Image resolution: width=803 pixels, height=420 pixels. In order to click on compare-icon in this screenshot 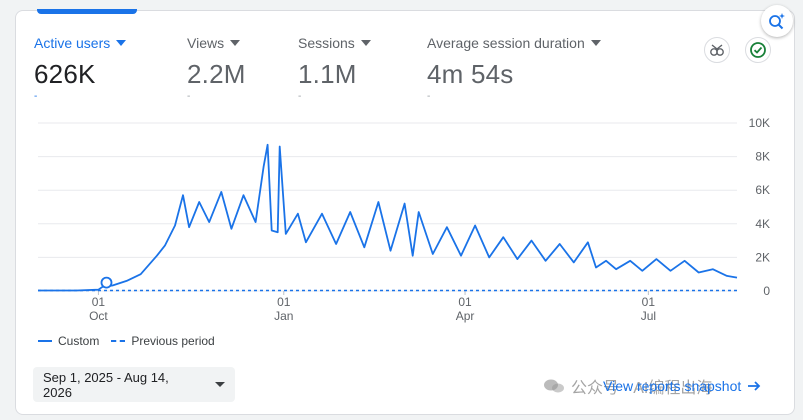, I will do `click(717, 50)`.